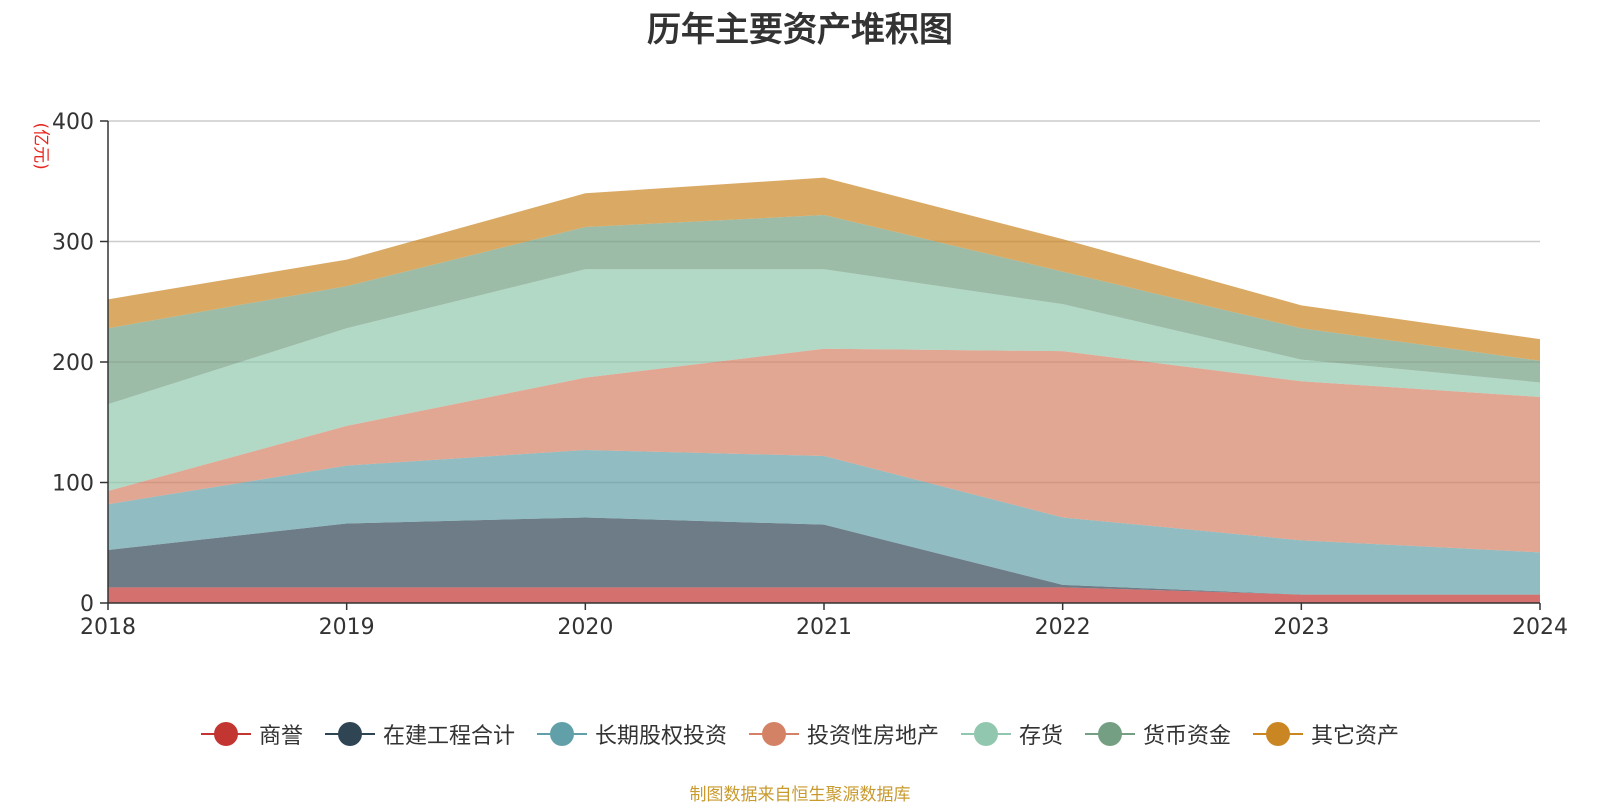  What do you see at coordinates (872, 736) in the screenshot?
I see `legend-label: 投资性房地产` at bounding box center [872, 736].